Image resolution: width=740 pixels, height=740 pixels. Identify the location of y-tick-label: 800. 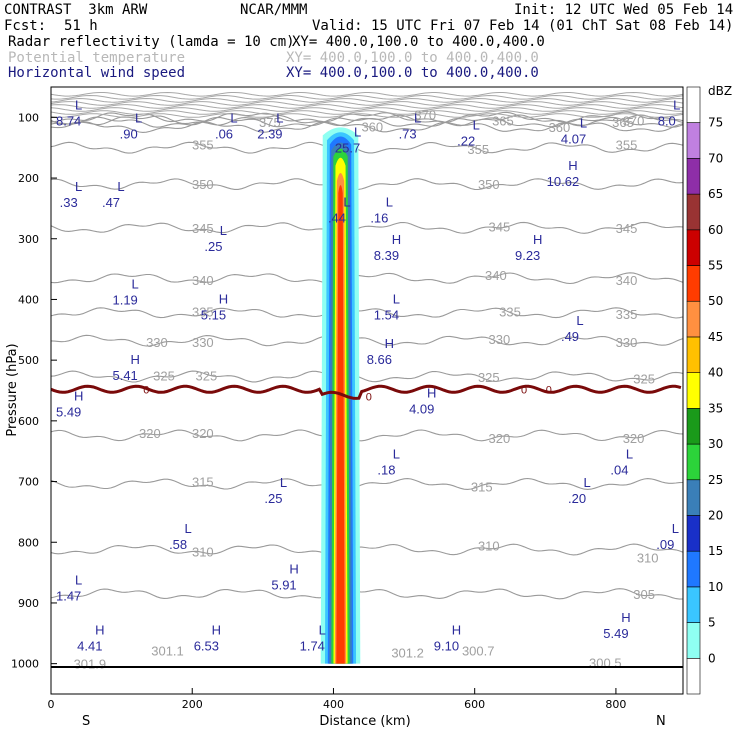
(28, 542).